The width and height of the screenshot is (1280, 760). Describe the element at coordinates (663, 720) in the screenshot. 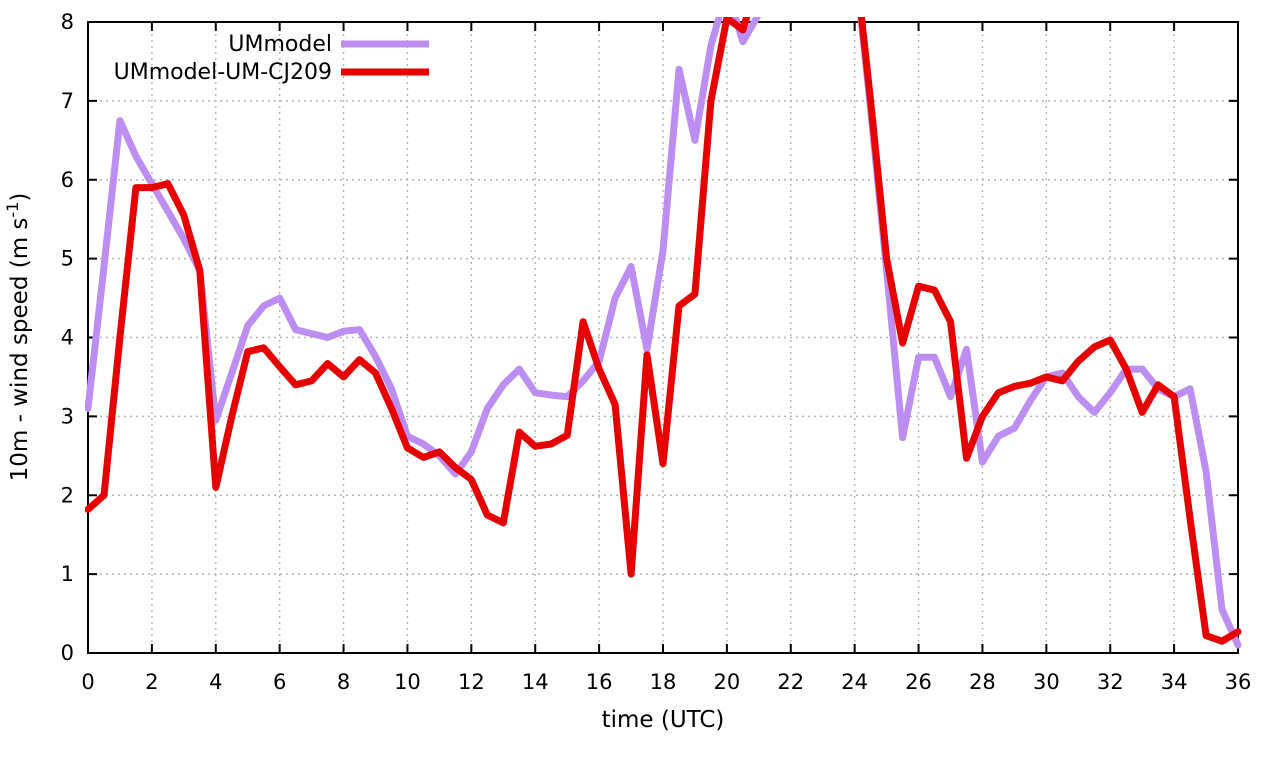

I see `x-axis-title: time (UTC)` at that location.